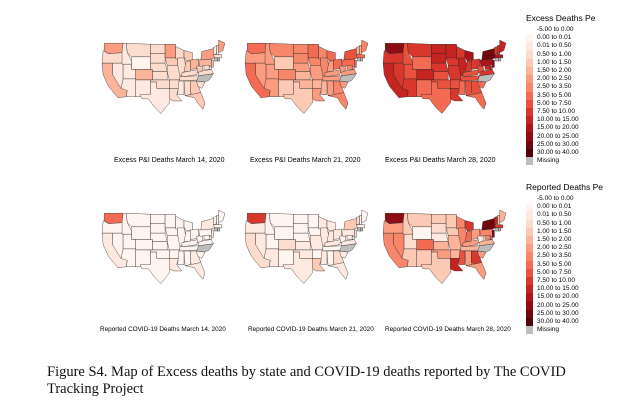 Image resolution: width=640 pixels, height=407 pixels. Describe the element at coordinates (583, 313) in the screenshot. I see `legend-item: 25.00 to 30.00` at that location.